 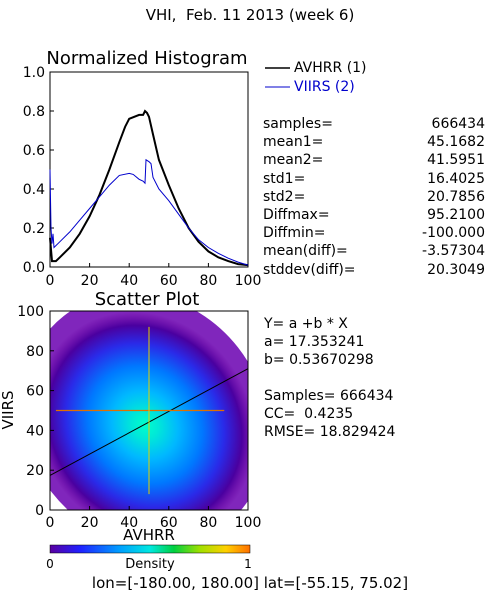 I want to click on histogram-xtick-label: 60, so click(x=169, y=281).